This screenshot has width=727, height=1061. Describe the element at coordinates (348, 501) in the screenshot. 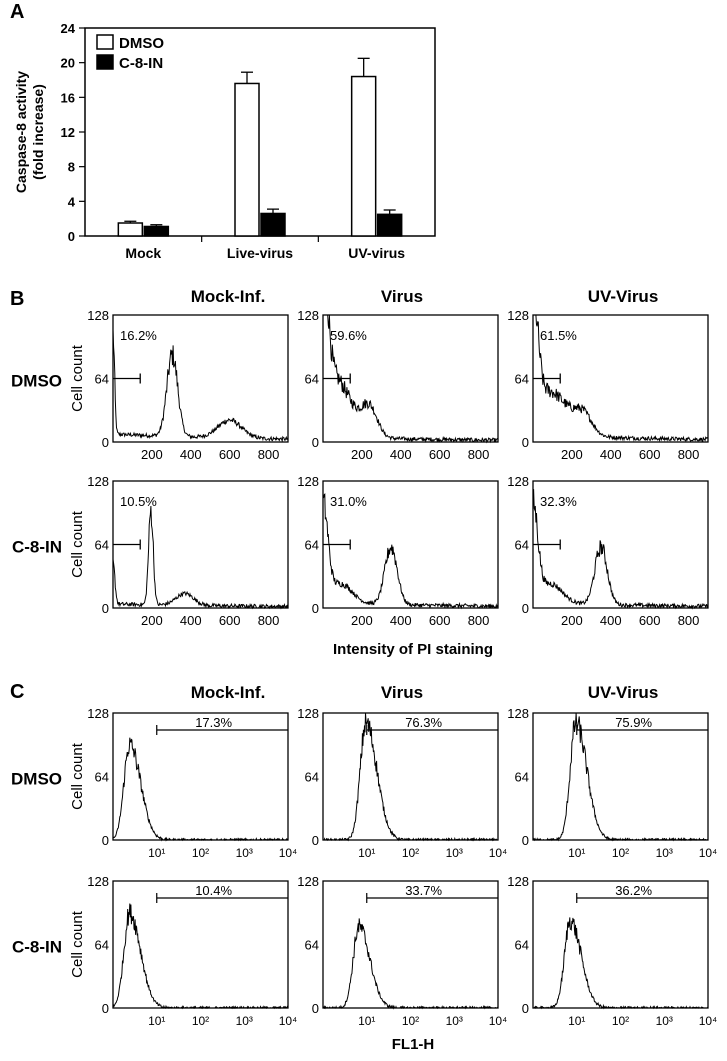

I see `panel-b-percent-label: 31.0%` at that location.